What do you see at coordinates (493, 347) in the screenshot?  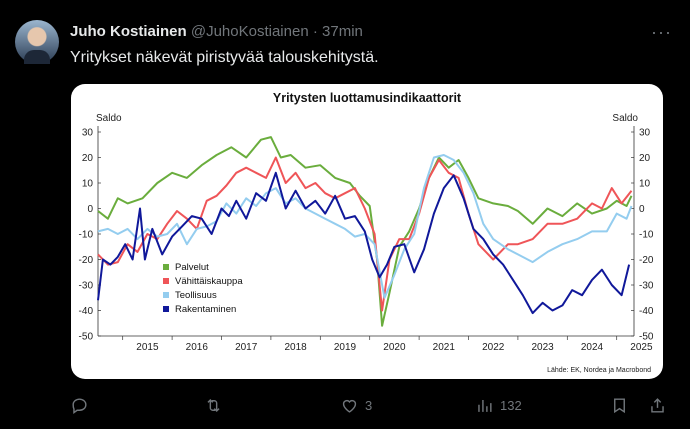 I see `x-tick-label: 2022` at bounding box center [493, 347].